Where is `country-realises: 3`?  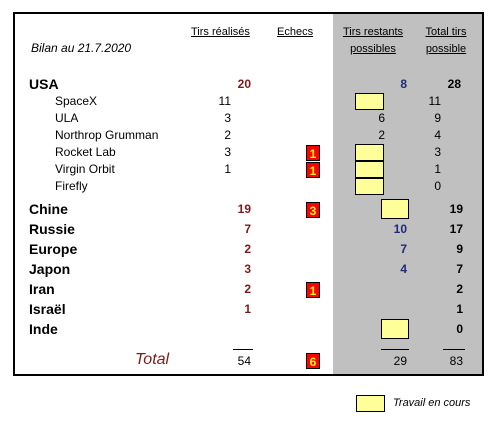 country-realises: 3 is located at coordinates (247, 269).